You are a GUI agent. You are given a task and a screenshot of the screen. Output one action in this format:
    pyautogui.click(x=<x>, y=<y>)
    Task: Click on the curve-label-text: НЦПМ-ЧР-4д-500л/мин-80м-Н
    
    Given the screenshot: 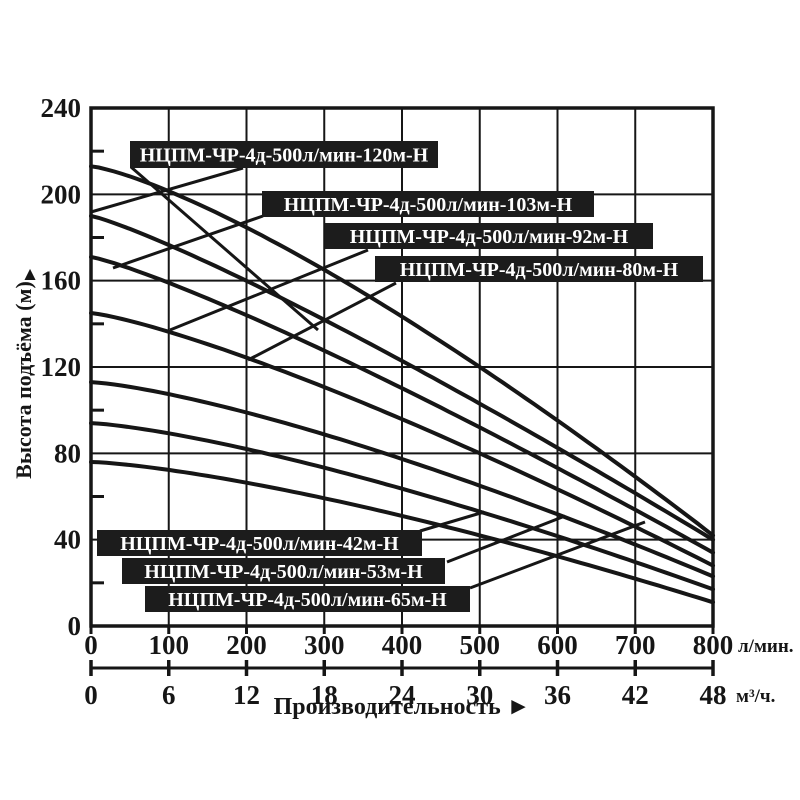 What is the action you would take?
    pyautogui.click(x=539, y=270)
    